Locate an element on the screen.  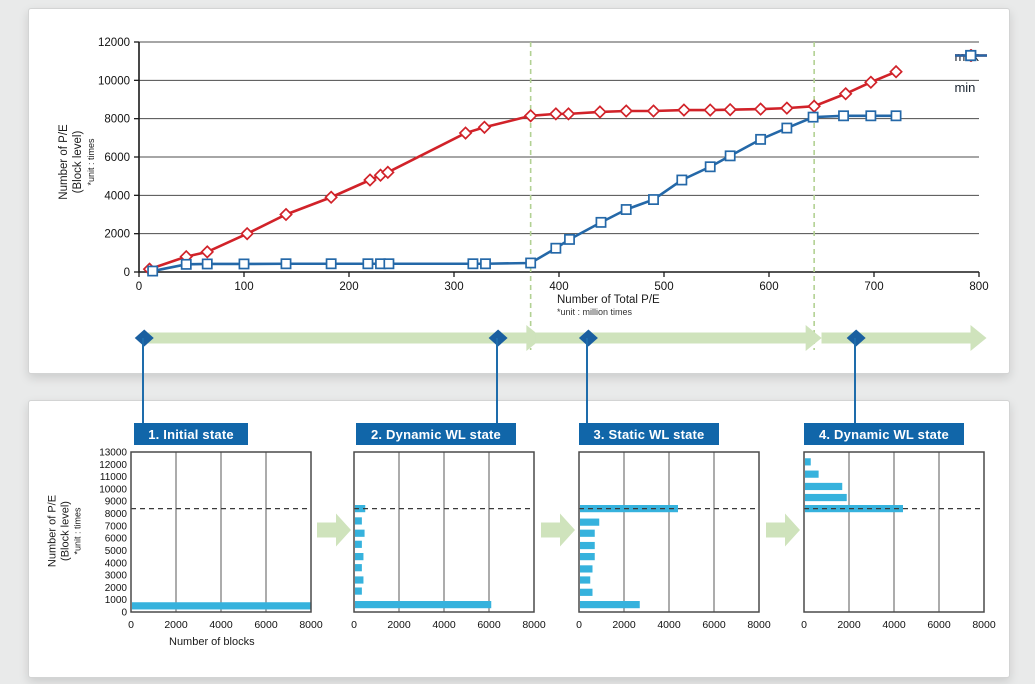
y-axis-title-line2: (Block level) is located at coordinates (77, 162).